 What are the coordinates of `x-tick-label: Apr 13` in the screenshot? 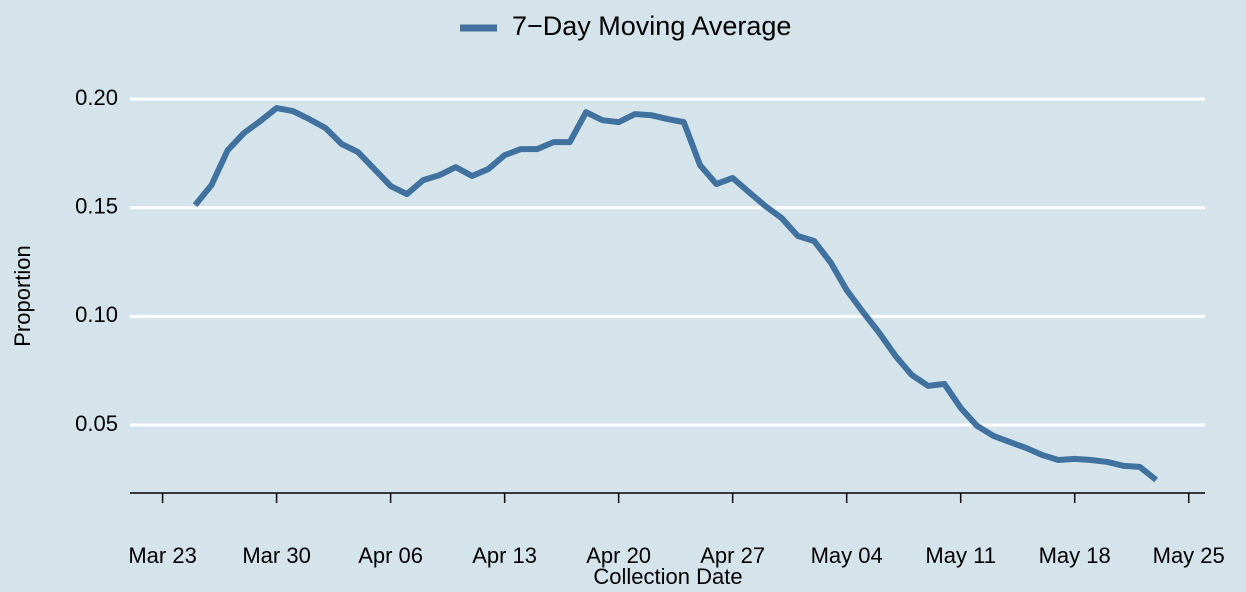 It's located at (504, 555).